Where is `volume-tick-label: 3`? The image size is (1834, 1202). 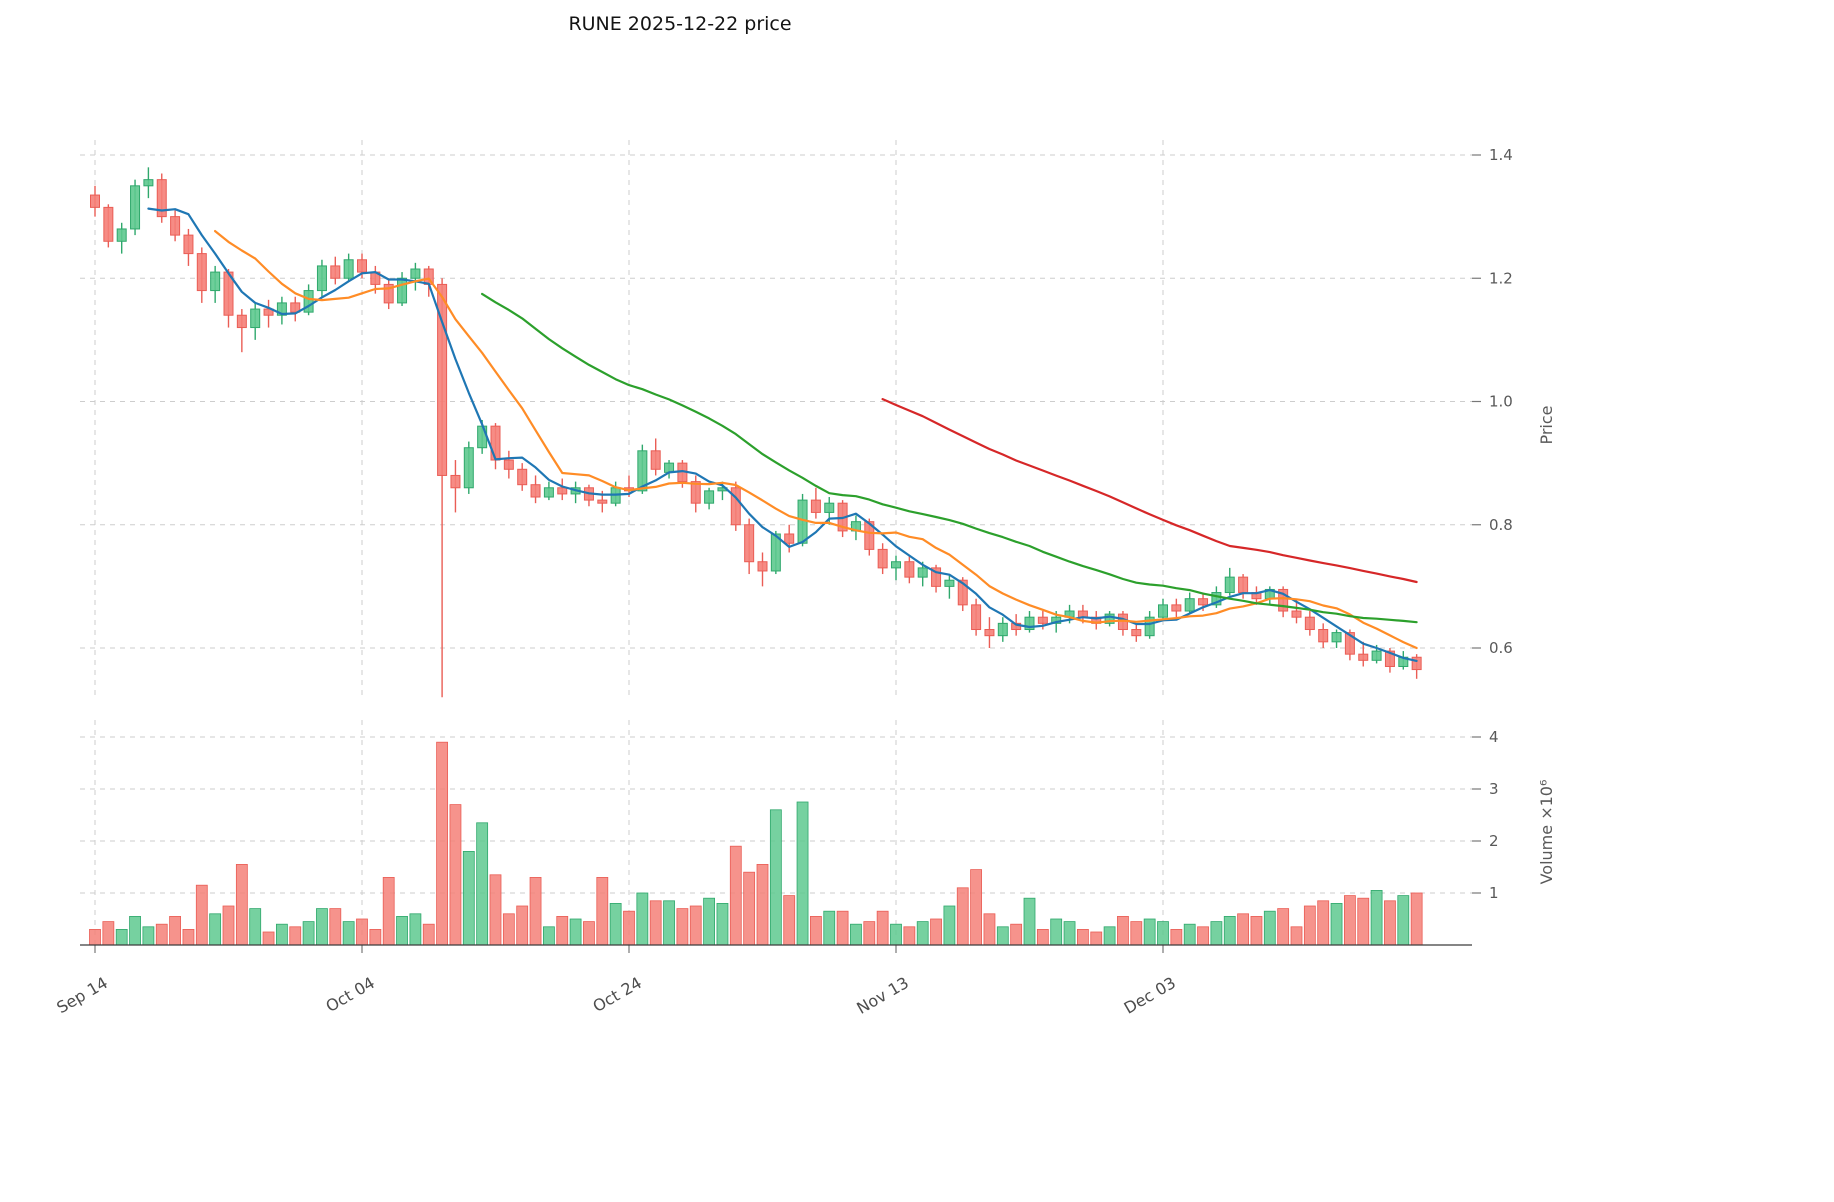
volume-tick-label: 3 is located at coordinates (1494, 789).